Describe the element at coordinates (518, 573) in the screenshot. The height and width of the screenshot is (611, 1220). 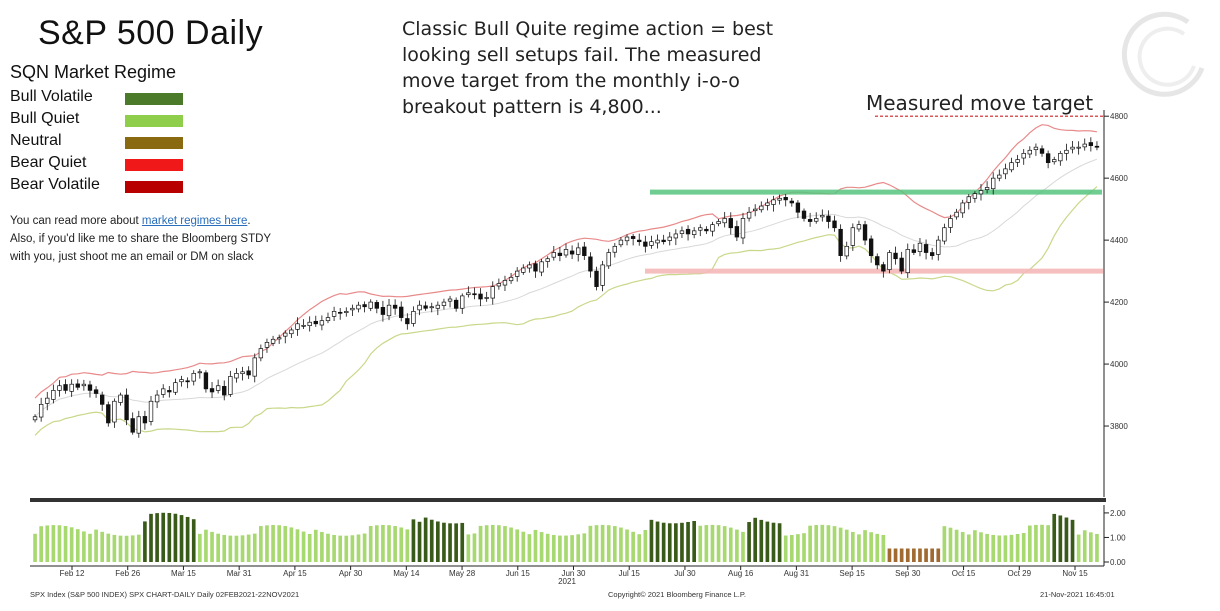
I see `x-tick-label: Jun 15` at that location.